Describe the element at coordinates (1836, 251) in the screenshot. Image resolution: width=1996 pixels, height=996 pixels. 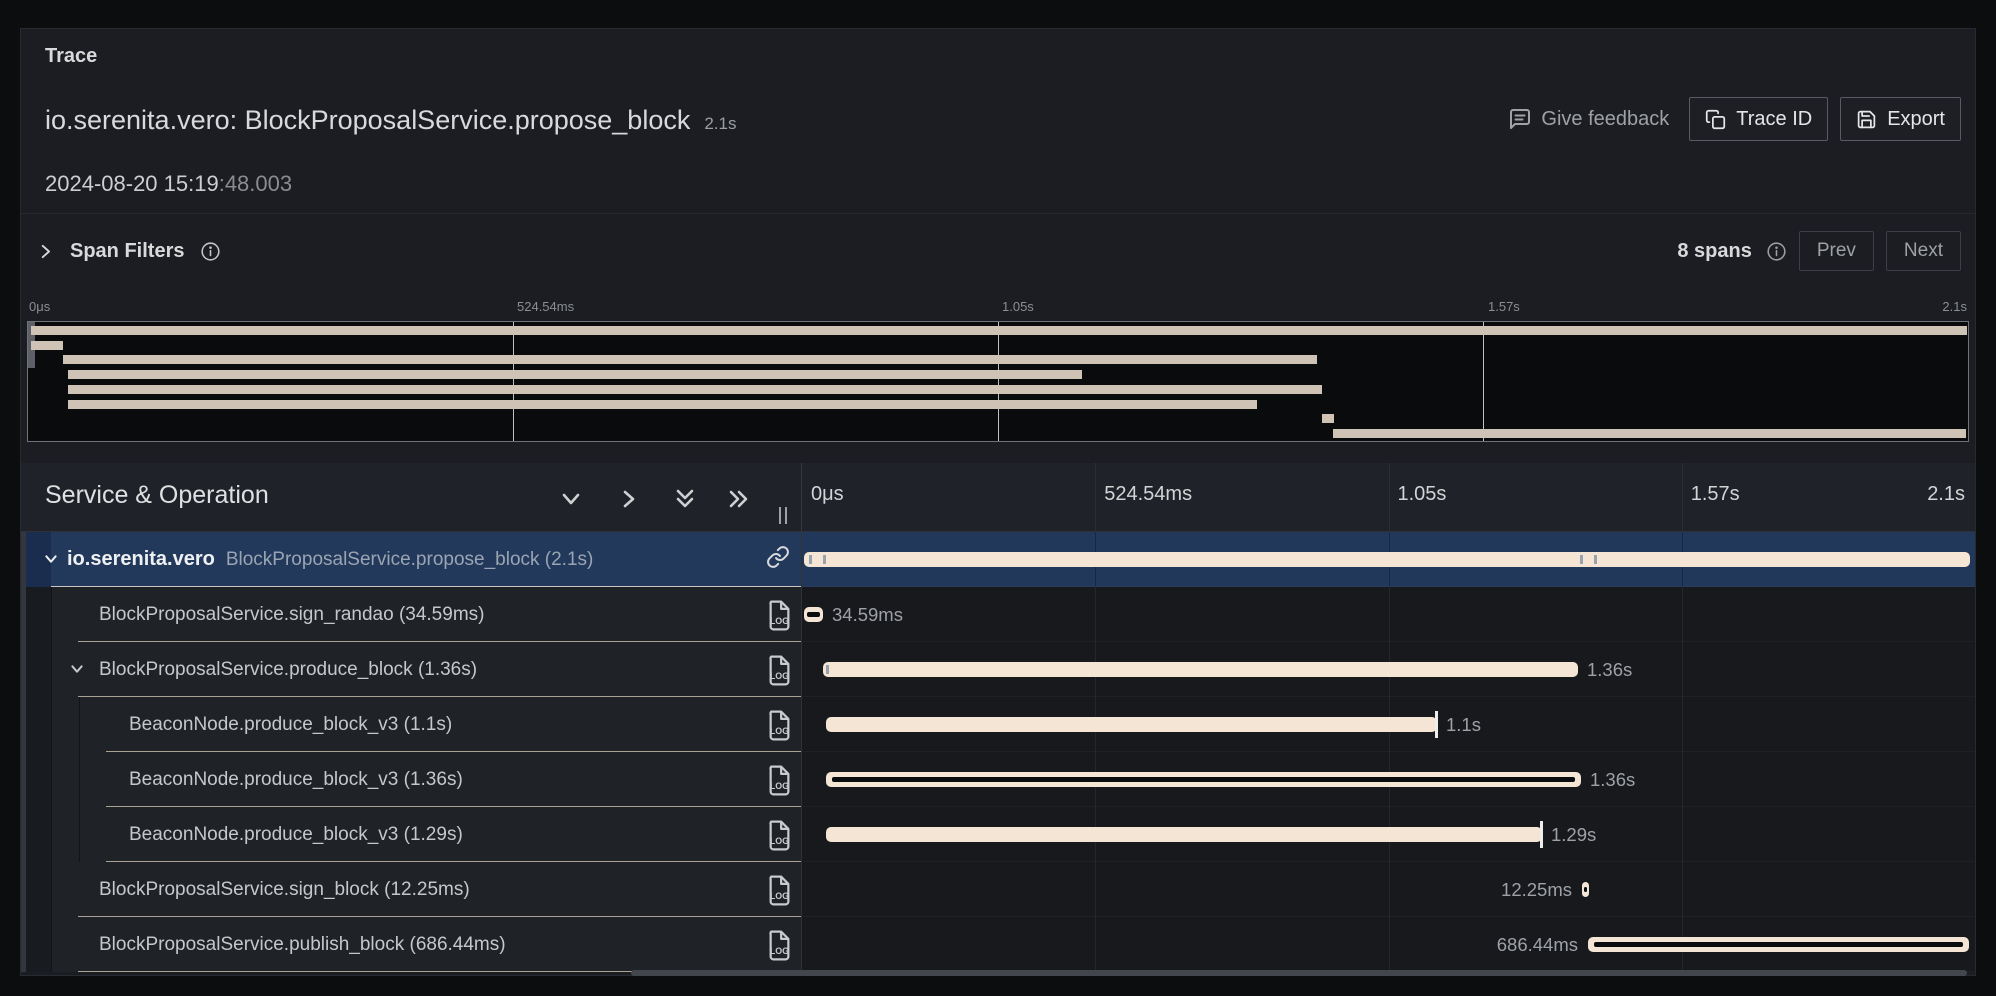
I see `prev-span-button: Prev` at that location.